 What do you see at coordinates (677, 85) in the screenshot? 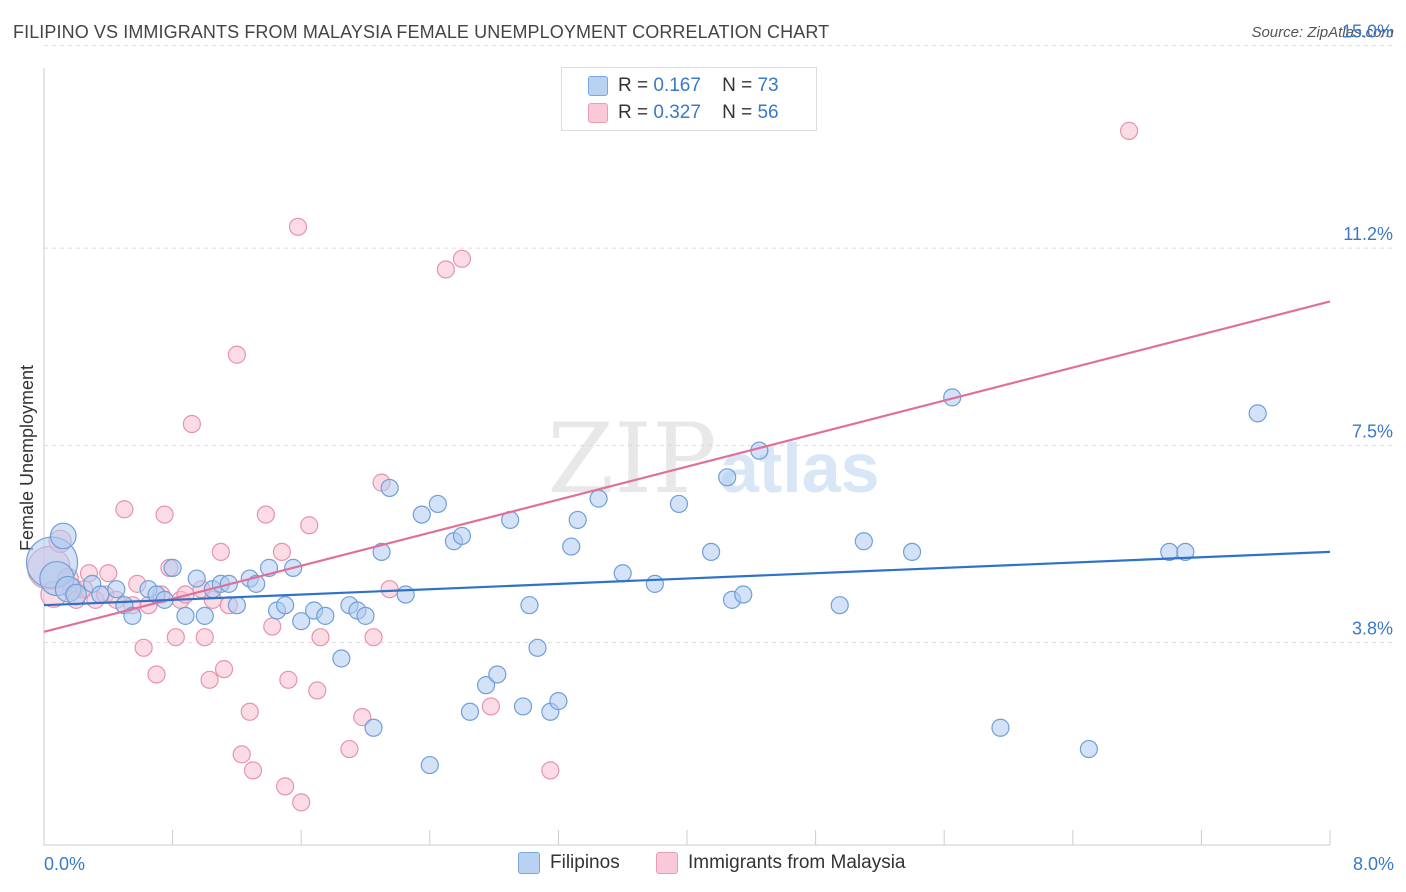
I see `legend-r-value: 0.167` at bounding box center [677, 85].